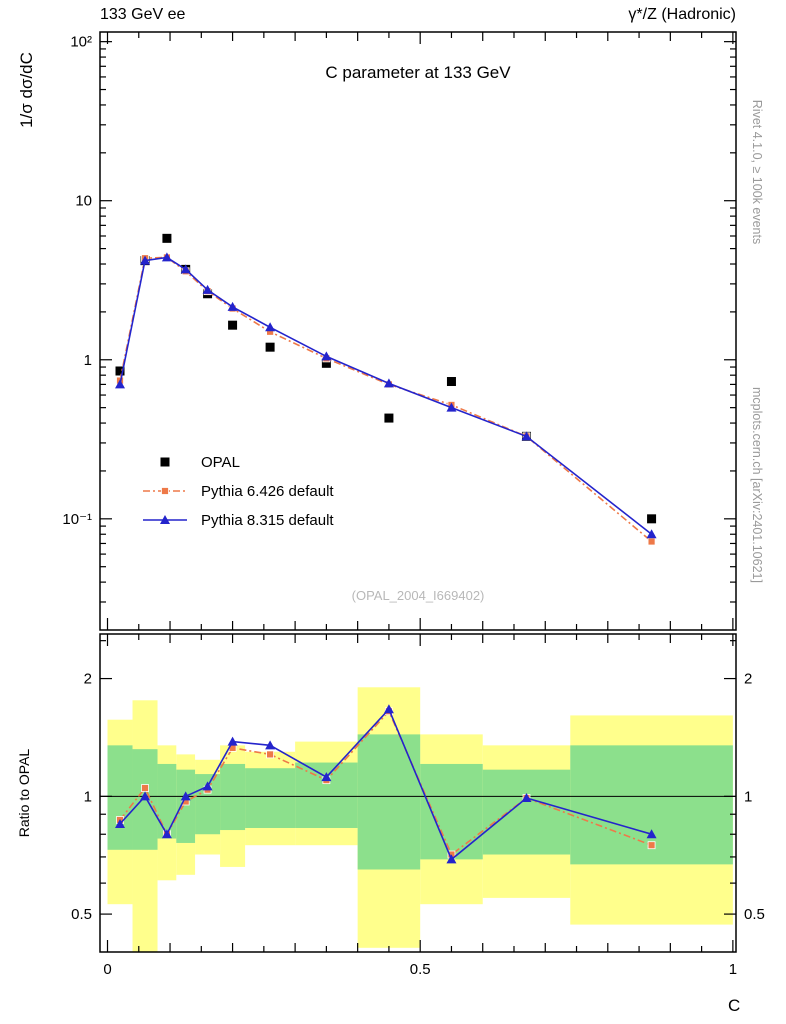 This screenshot has height=1024, width=786. What do you see at coordinates (418, 595) in the screenshot?
I see `svg-text: (OPAL_2004_I669402)` at bounding box center [418, 595].